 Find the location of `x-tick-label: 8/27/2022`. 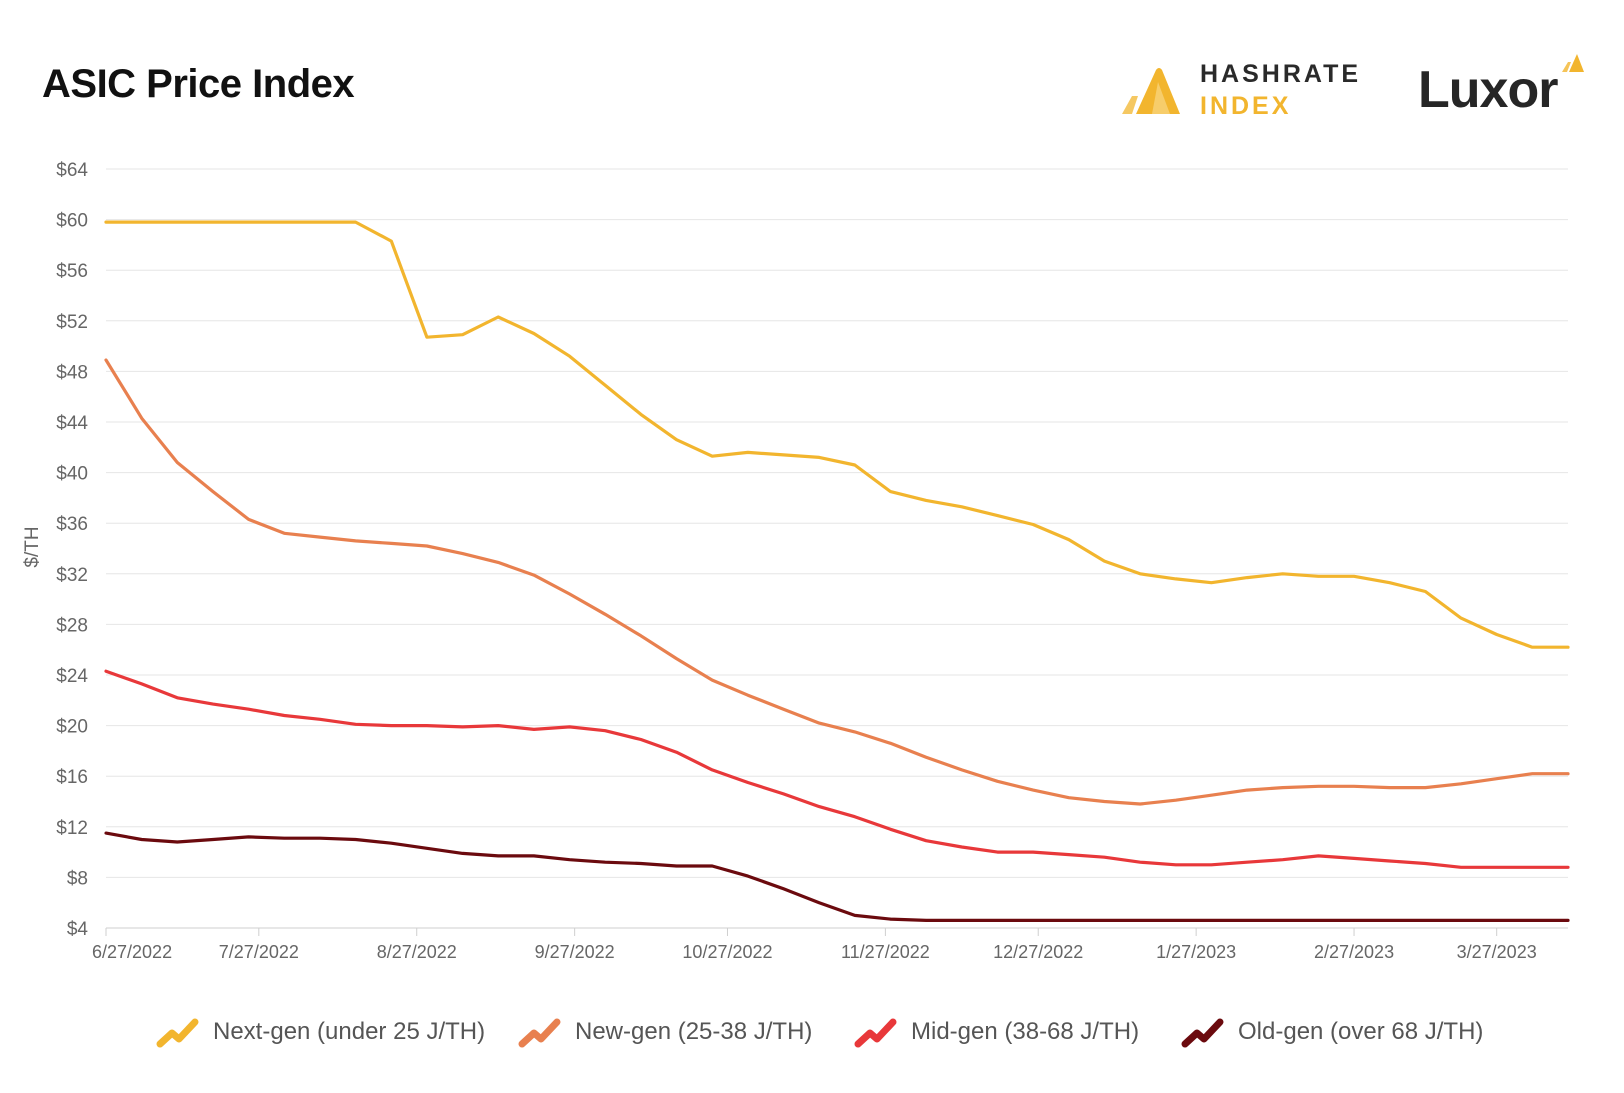

x-tick-label: 8/27/2022 is located at coordinates (417, 952).